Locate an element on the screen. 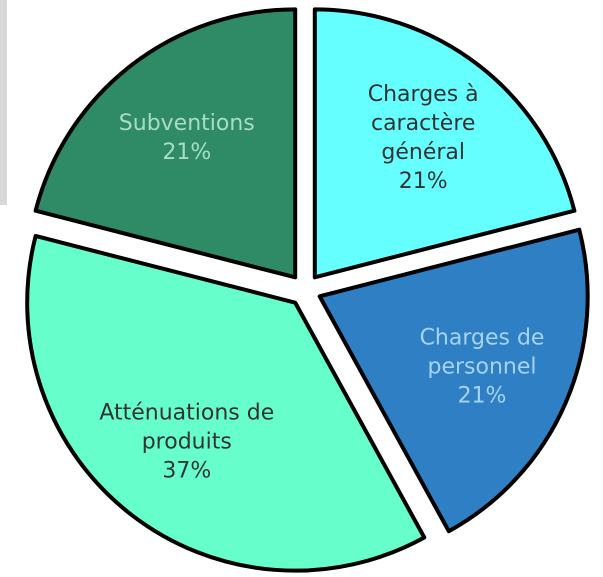 This screenshot has height=577, width=603. edge-strip is located at coordinates (3, 102).